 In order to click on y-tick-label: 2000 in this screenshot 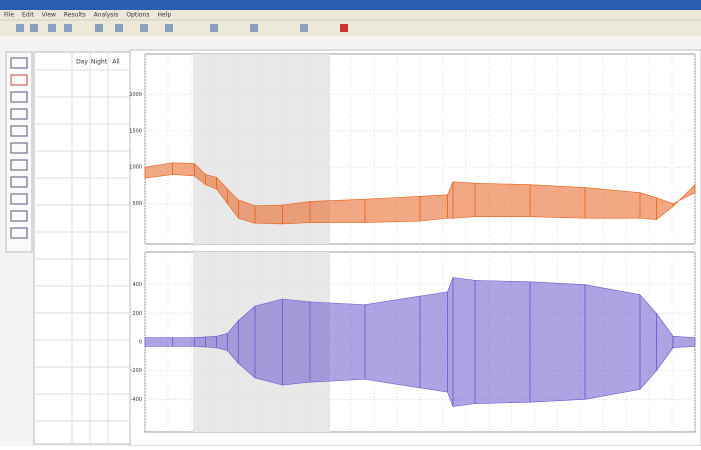, I will do `click(135, 95)`.